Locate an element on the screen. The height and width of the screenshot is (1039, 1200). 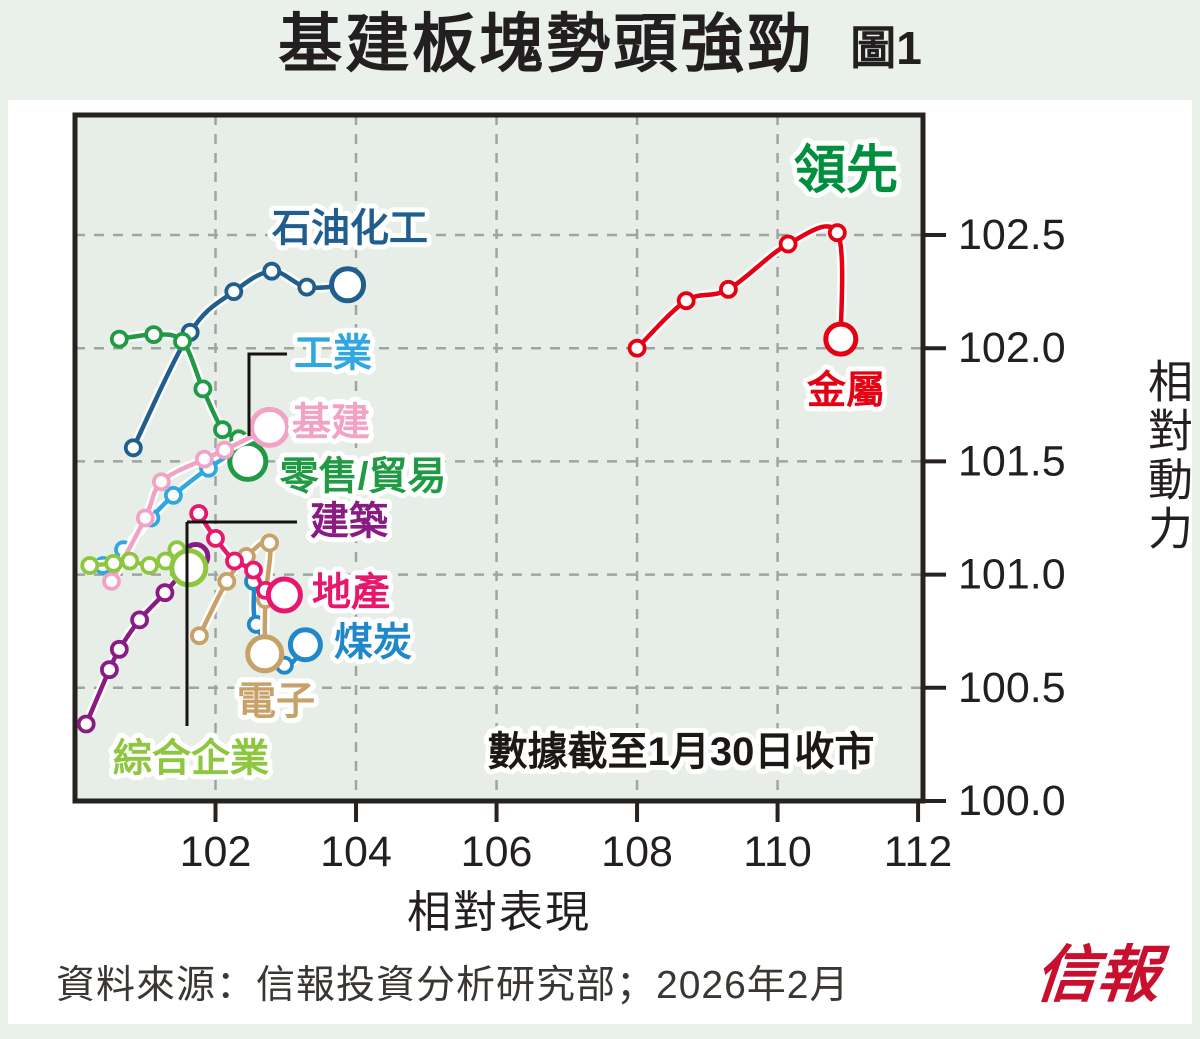
label-infrastructure: 基建 is located at coordinates (331, 423).